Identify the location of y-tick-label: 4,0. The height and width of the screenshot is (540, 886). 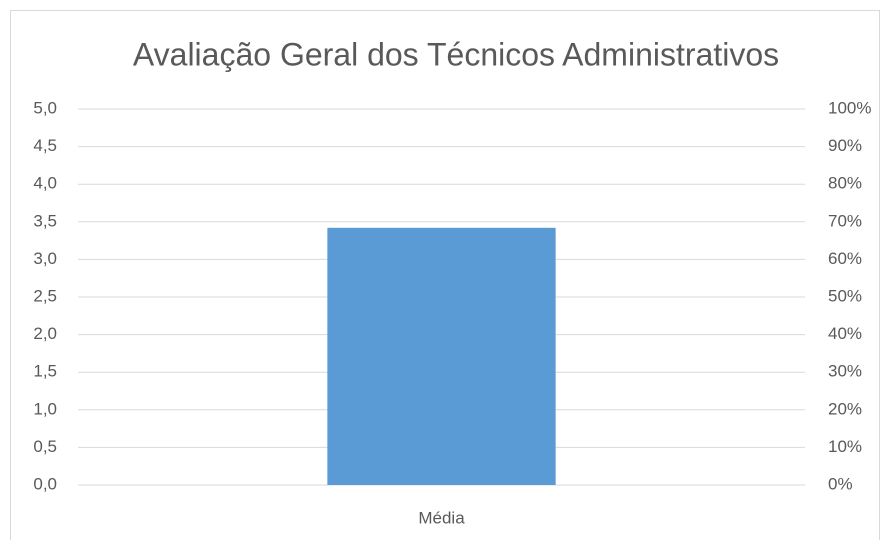
(45, 183).